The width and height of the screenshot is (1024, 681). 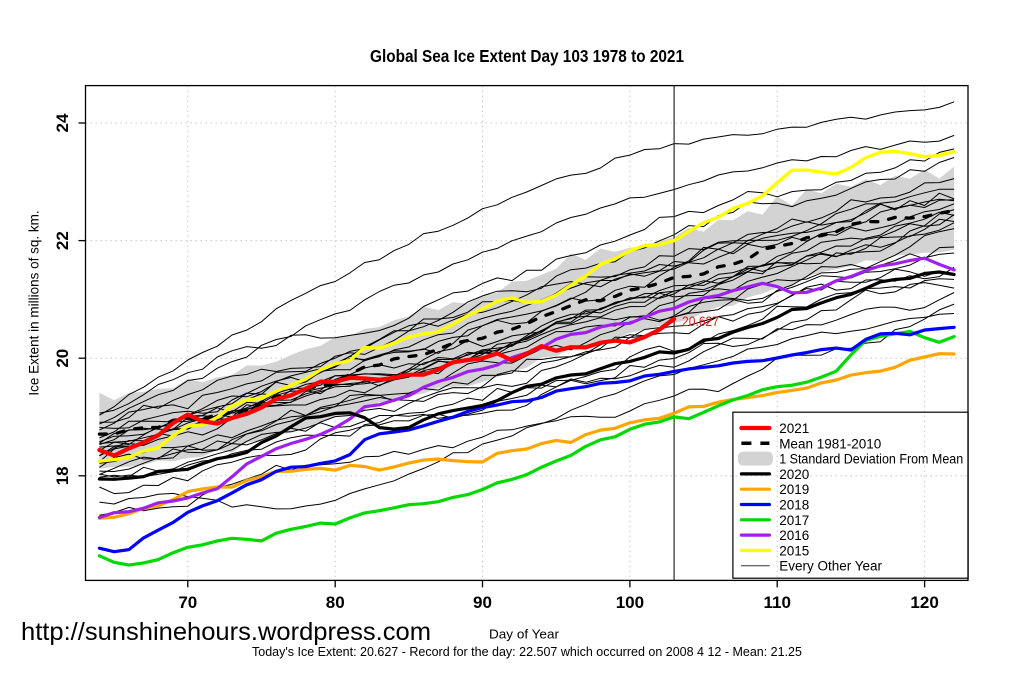 What do you see at coordinates (794, 535) in the screenshot?
I see `svg-text: 2016` at bounding box center [794, 535].